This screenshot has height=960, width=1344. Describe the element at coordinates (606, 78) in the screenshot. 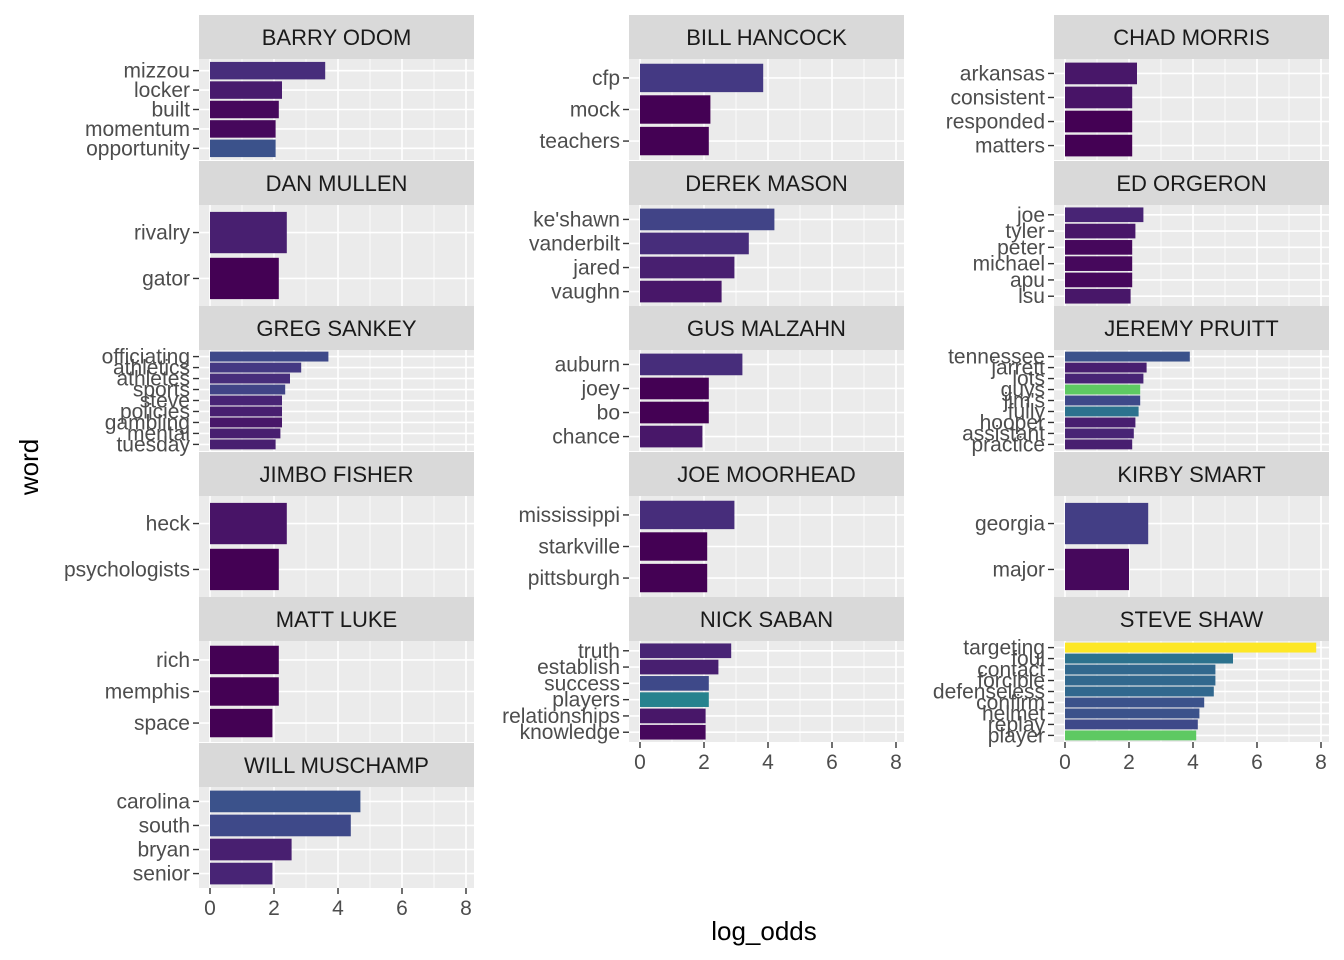

I see `y-tick-label: cfp` at that location.